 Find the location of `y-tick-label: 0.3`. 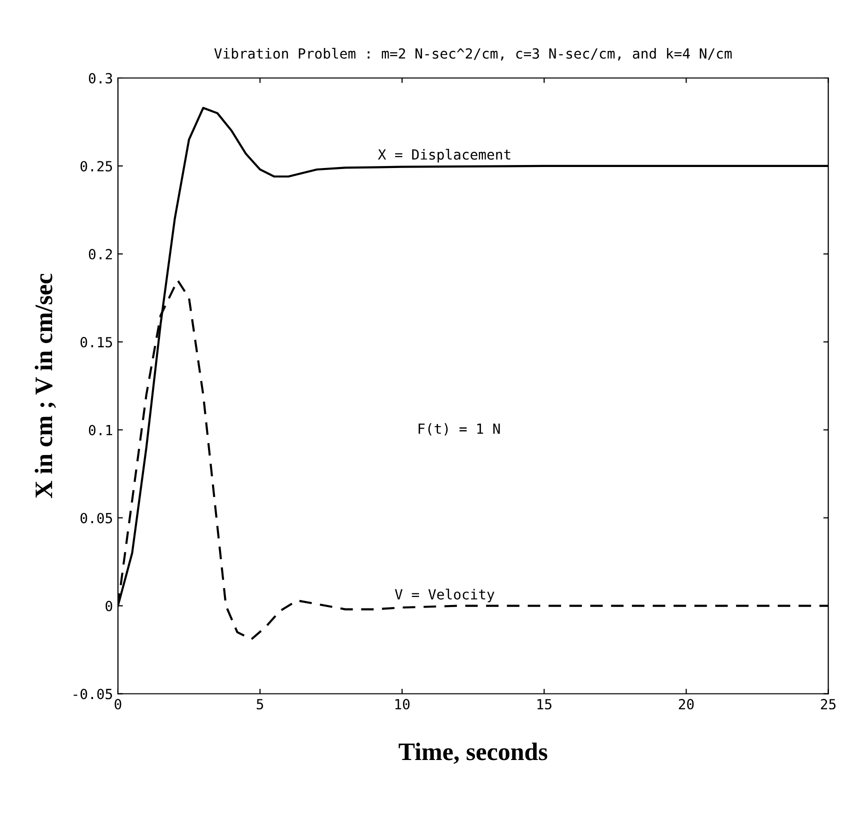

y-tick-label: 0.3 is located at coordinates (100, 78).